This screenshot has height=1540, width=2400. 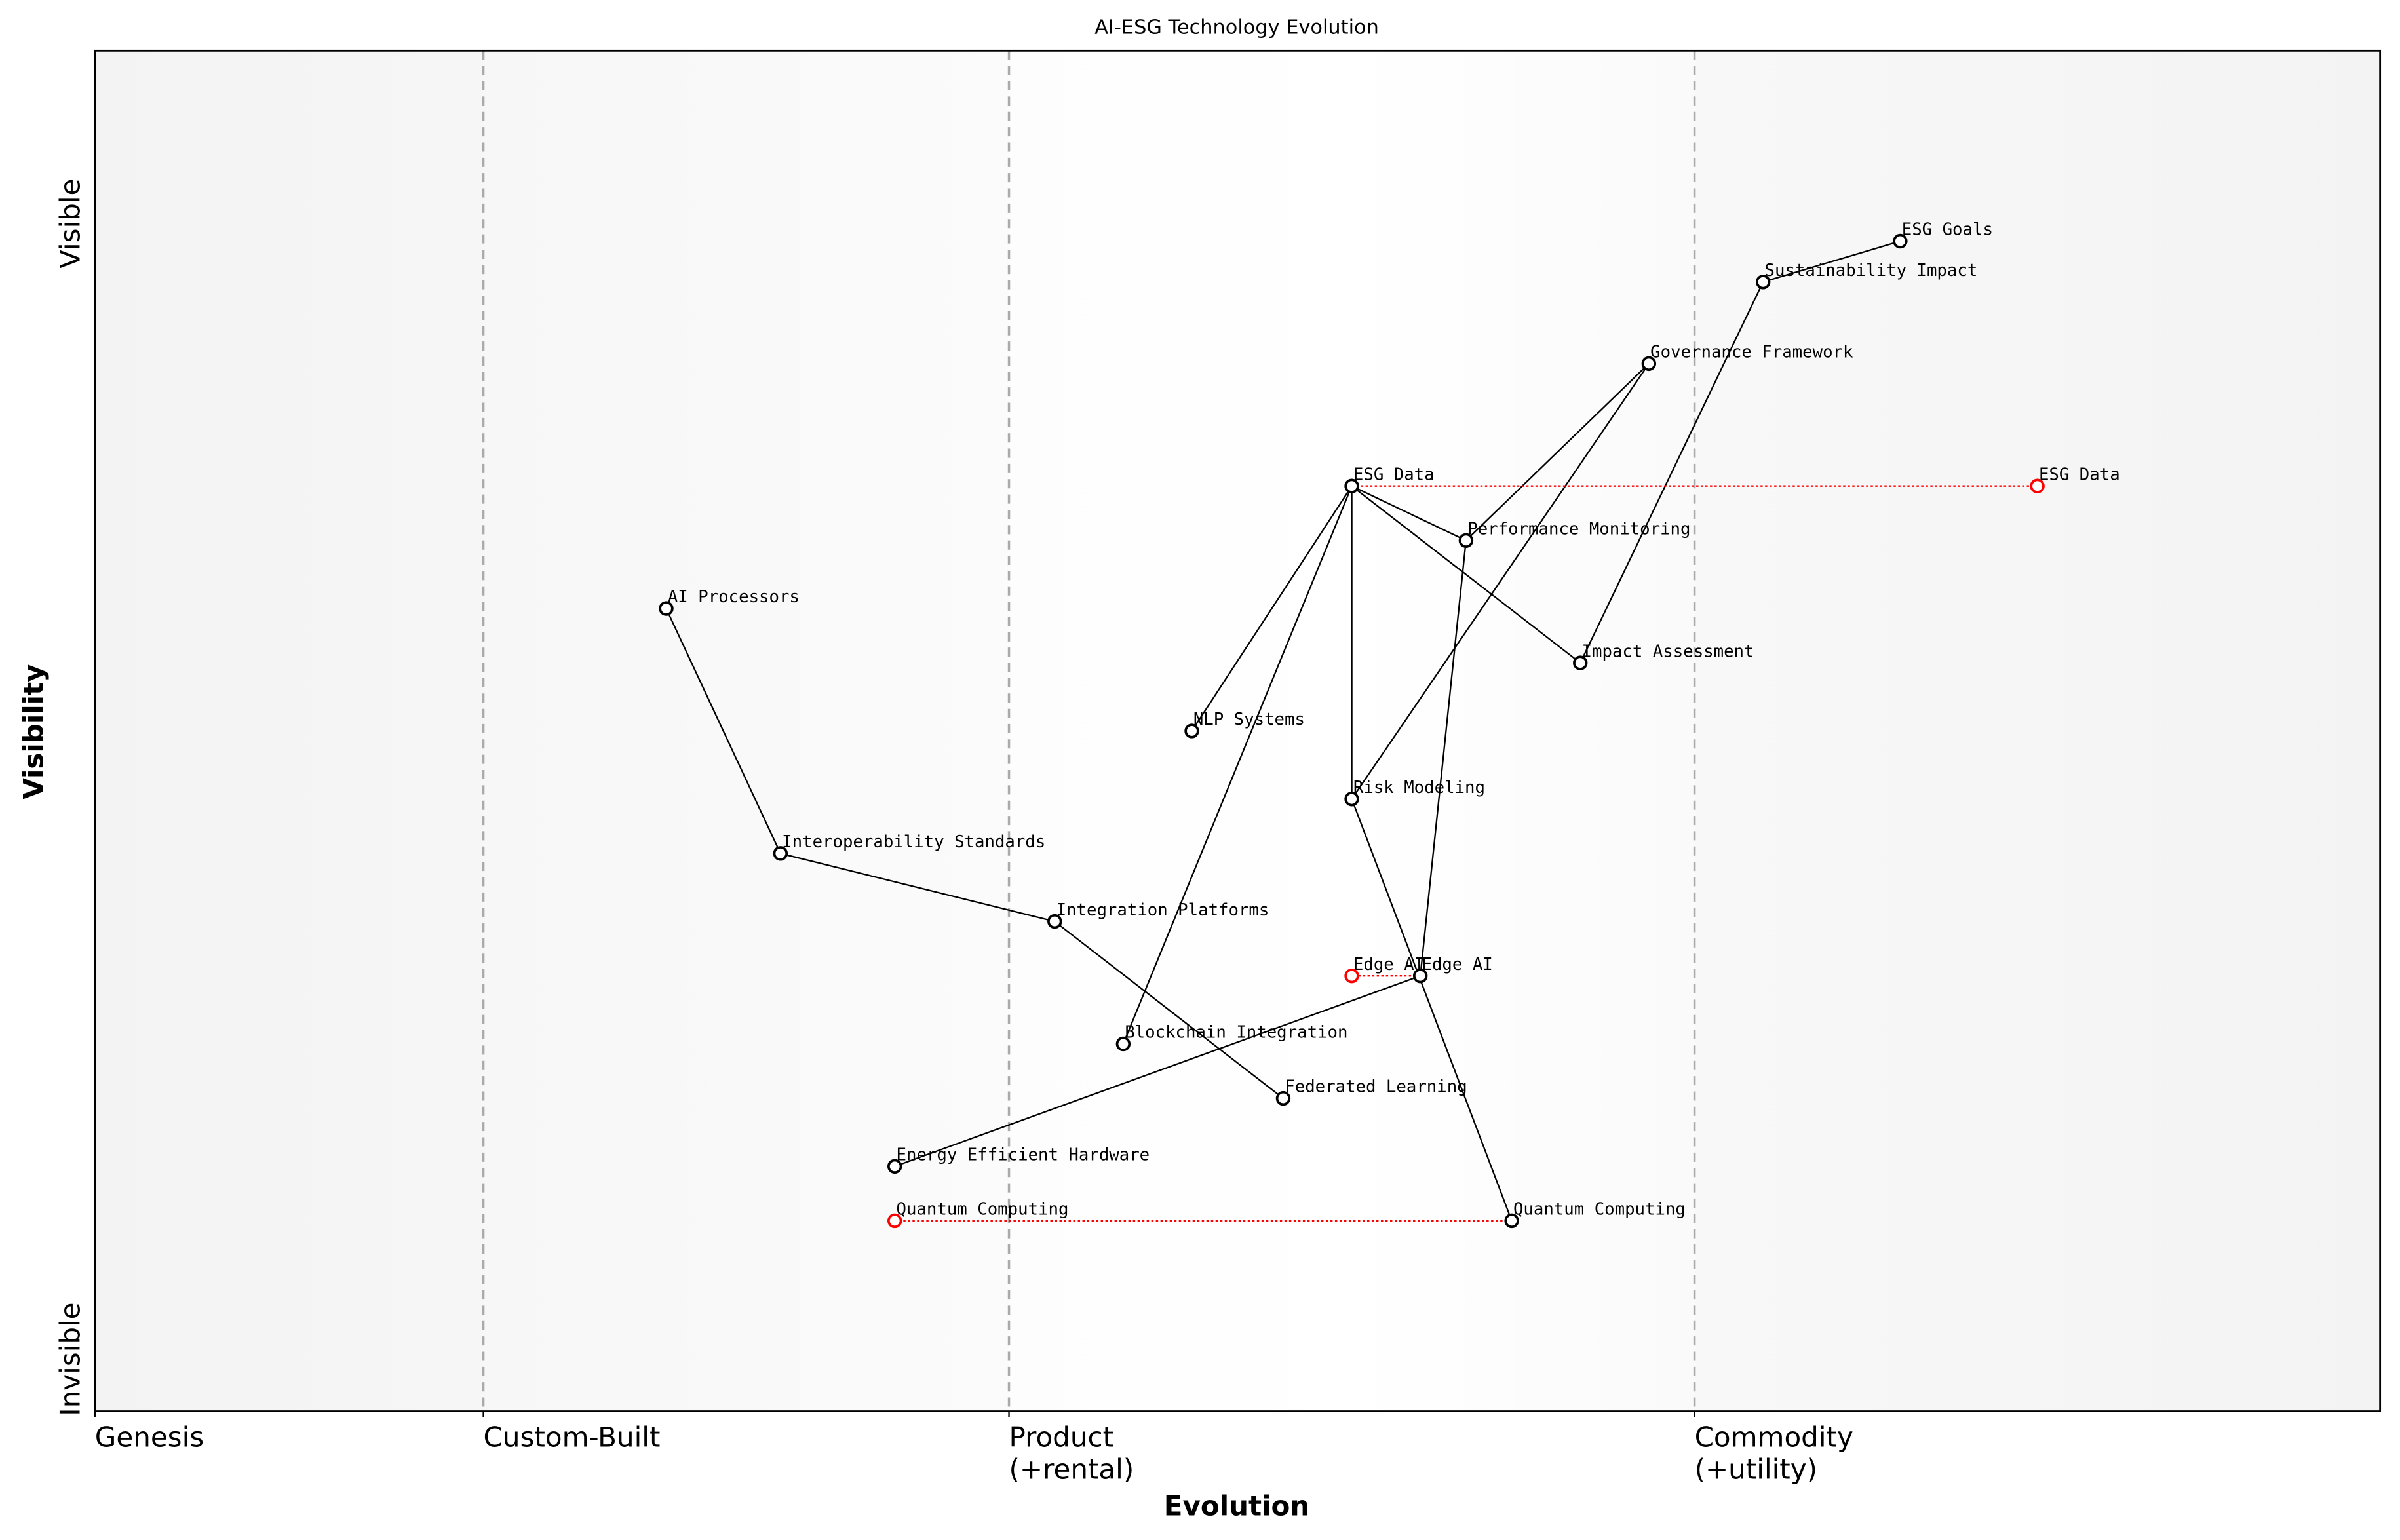 I want to click on stage-band-genesis, so click(x=289, y=731).